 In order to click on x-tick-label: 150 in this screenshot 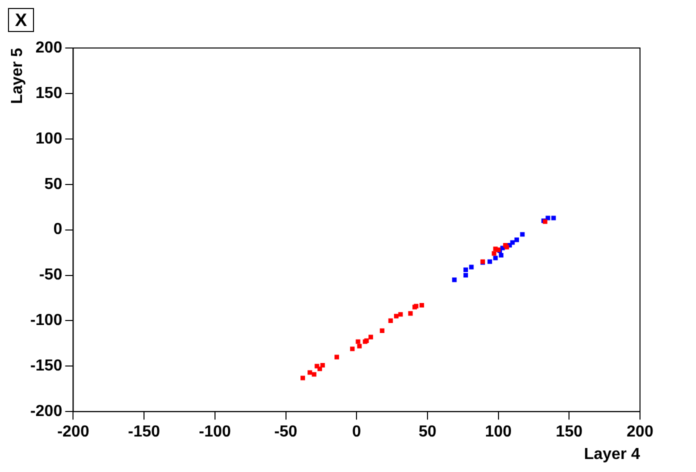, I will do `click(569, 432)`.